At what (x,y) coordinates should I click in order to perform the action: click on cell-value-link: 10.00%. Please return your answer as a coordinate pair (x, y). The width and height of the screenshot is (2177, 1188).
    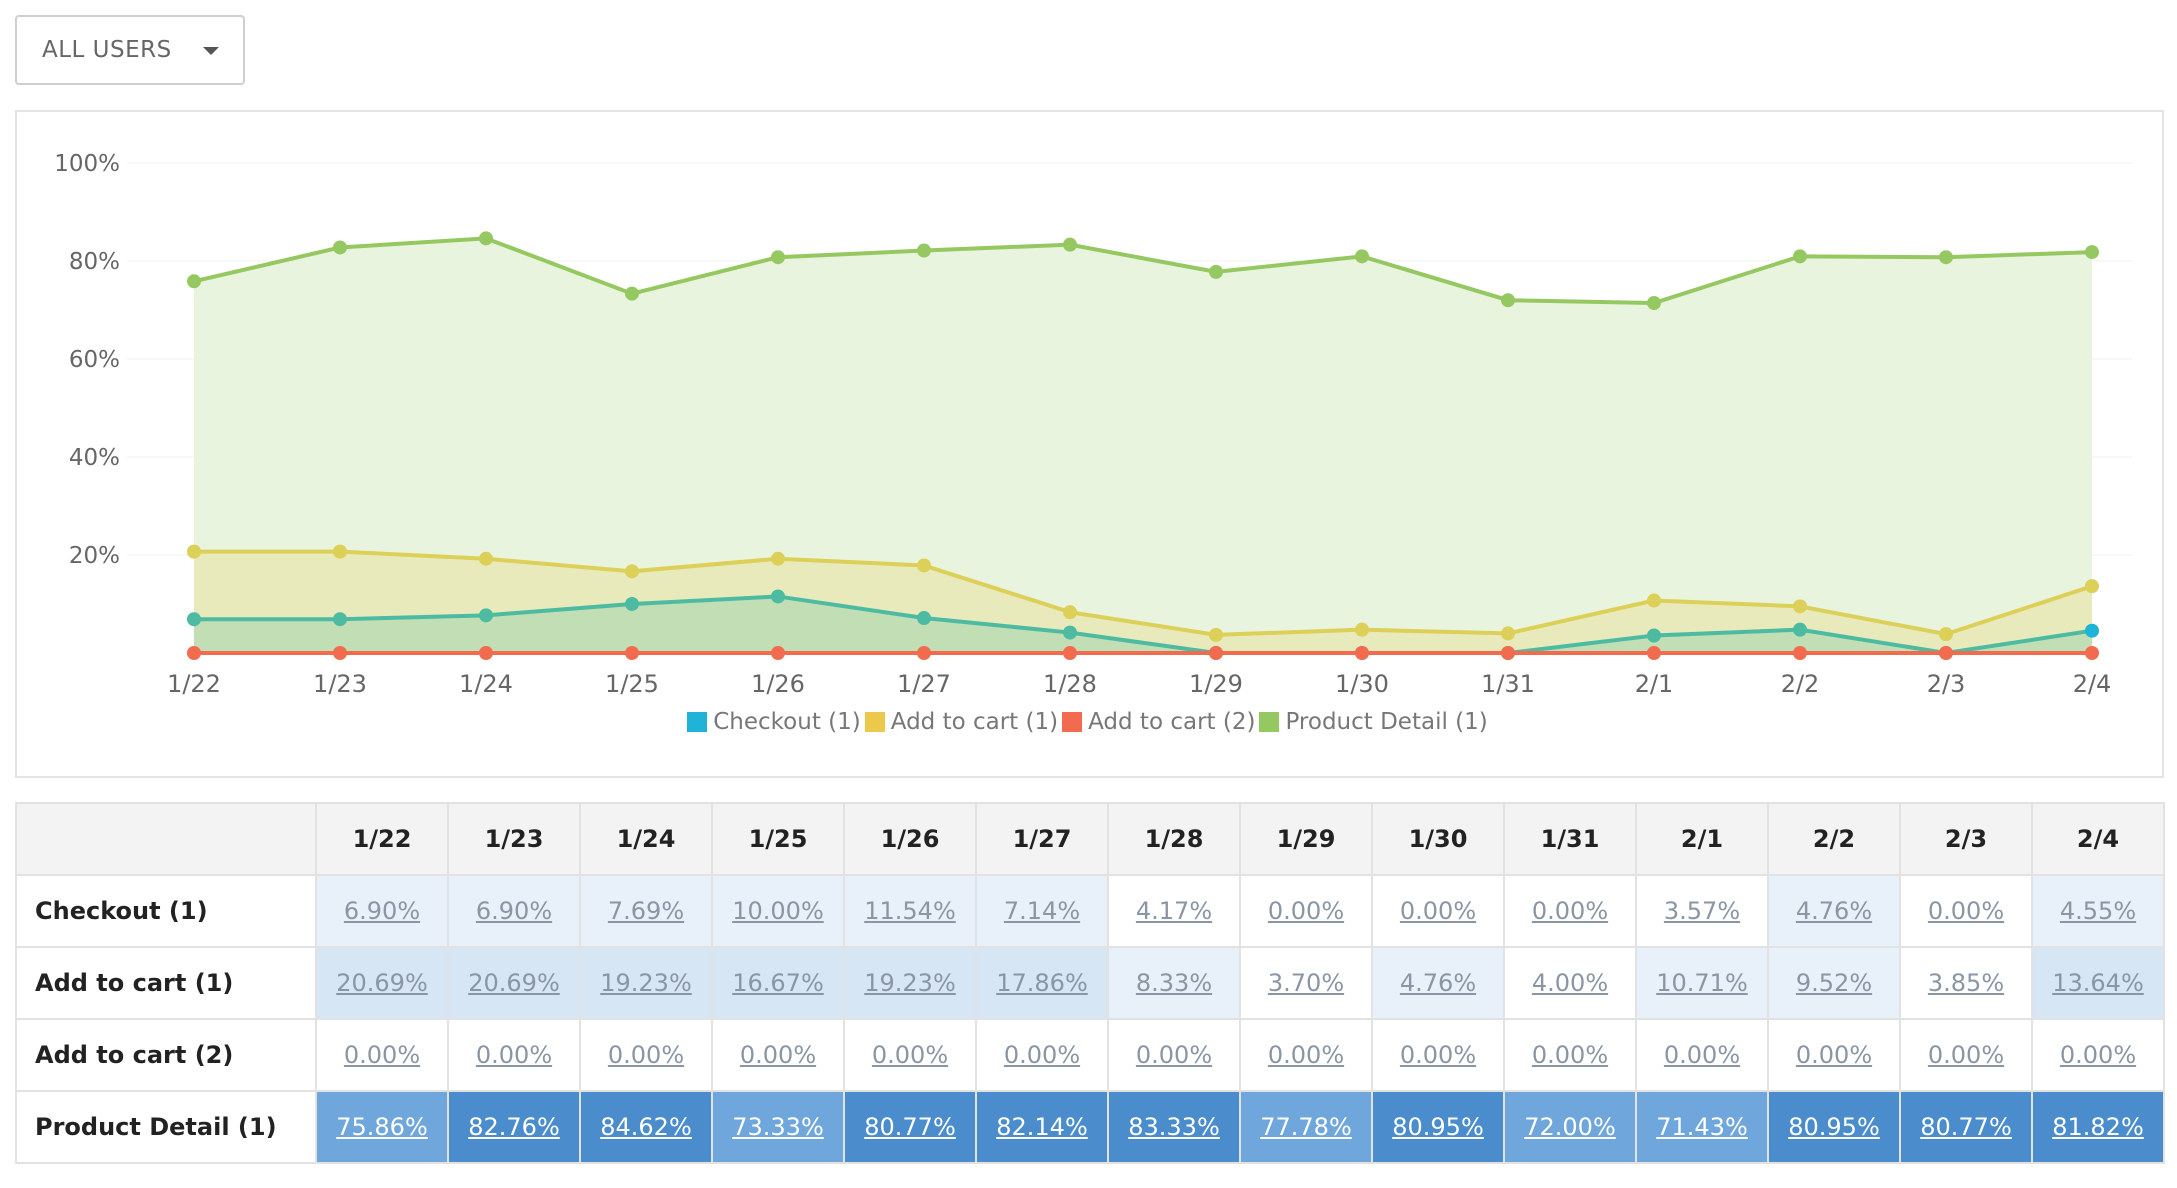
    Looking at the image, I should click on (778, 911).